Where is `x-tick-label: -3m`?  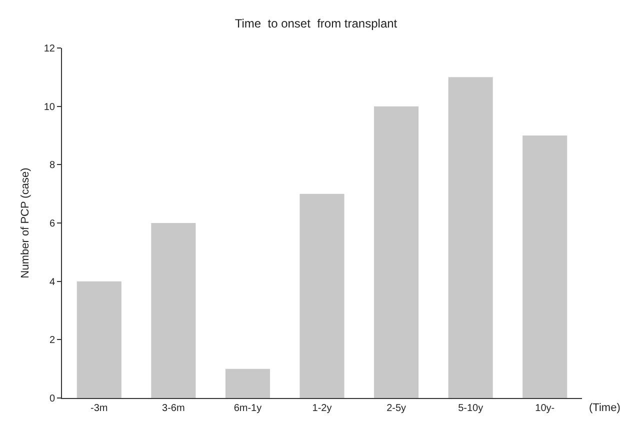
x-tick-label: -3m is located at coordinates (99, 408).